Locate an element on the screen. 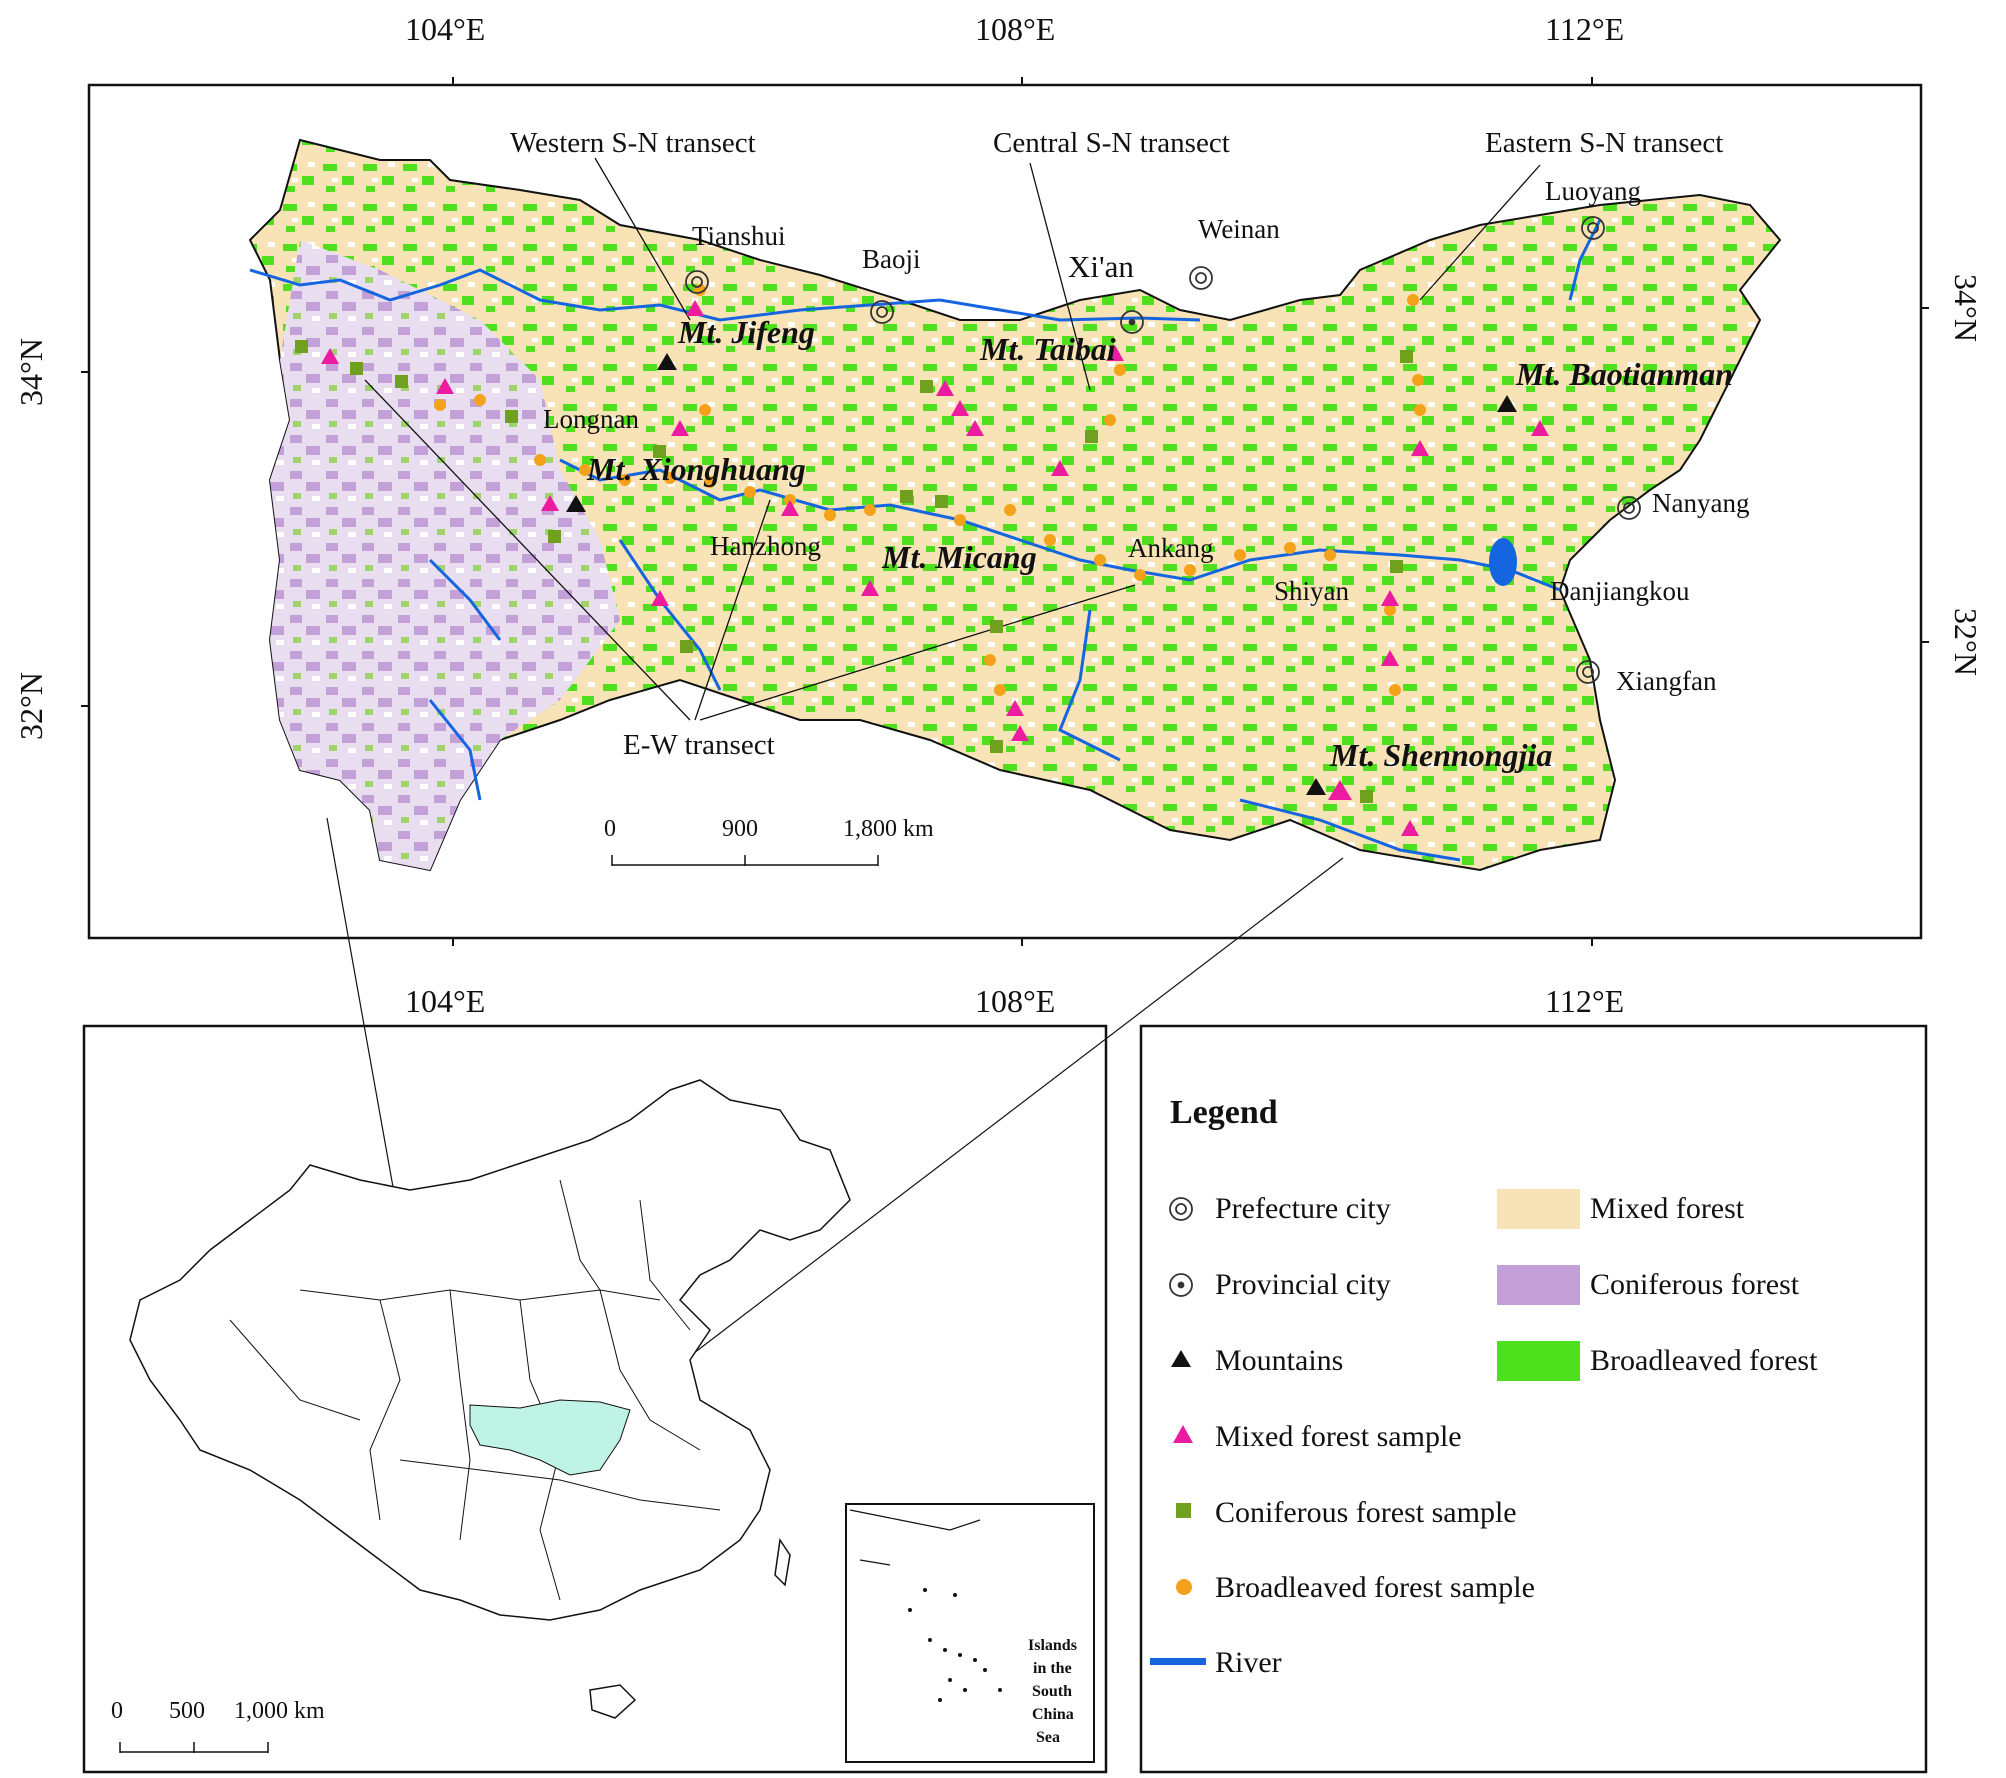  leader-central is located at coordinates (1060, 276).